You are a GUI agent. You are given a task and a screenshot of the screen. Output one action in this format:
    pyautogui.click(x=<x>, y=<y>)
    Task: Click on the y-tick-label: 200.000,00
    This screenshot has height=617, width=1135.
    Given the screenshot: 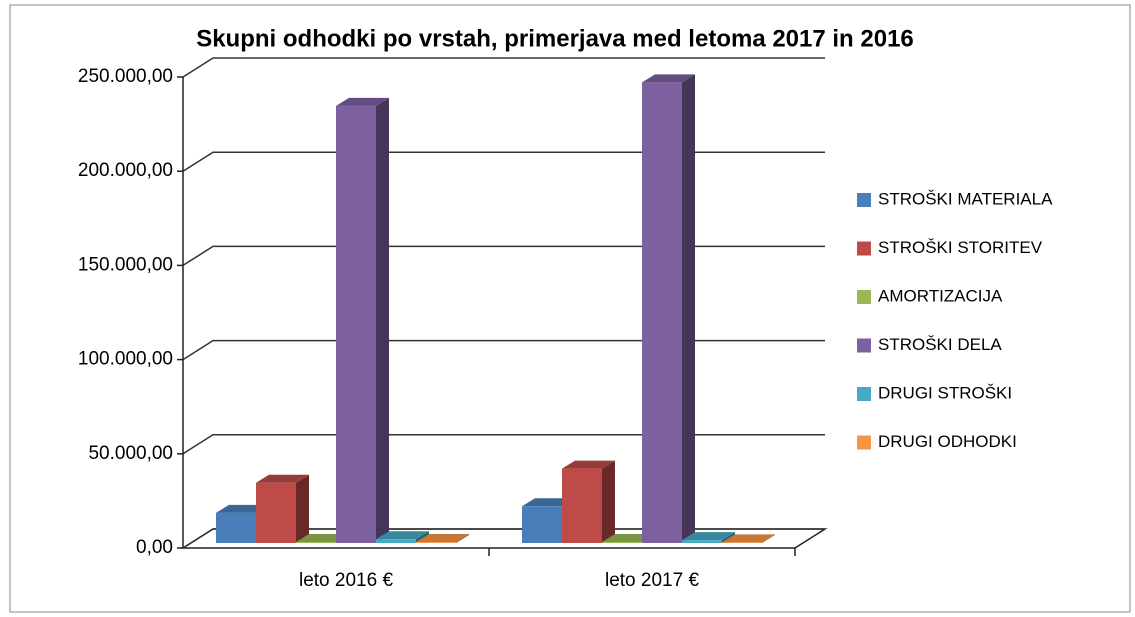 What is the action you would take?
    pyautogui.click(x=125, y=170)
    